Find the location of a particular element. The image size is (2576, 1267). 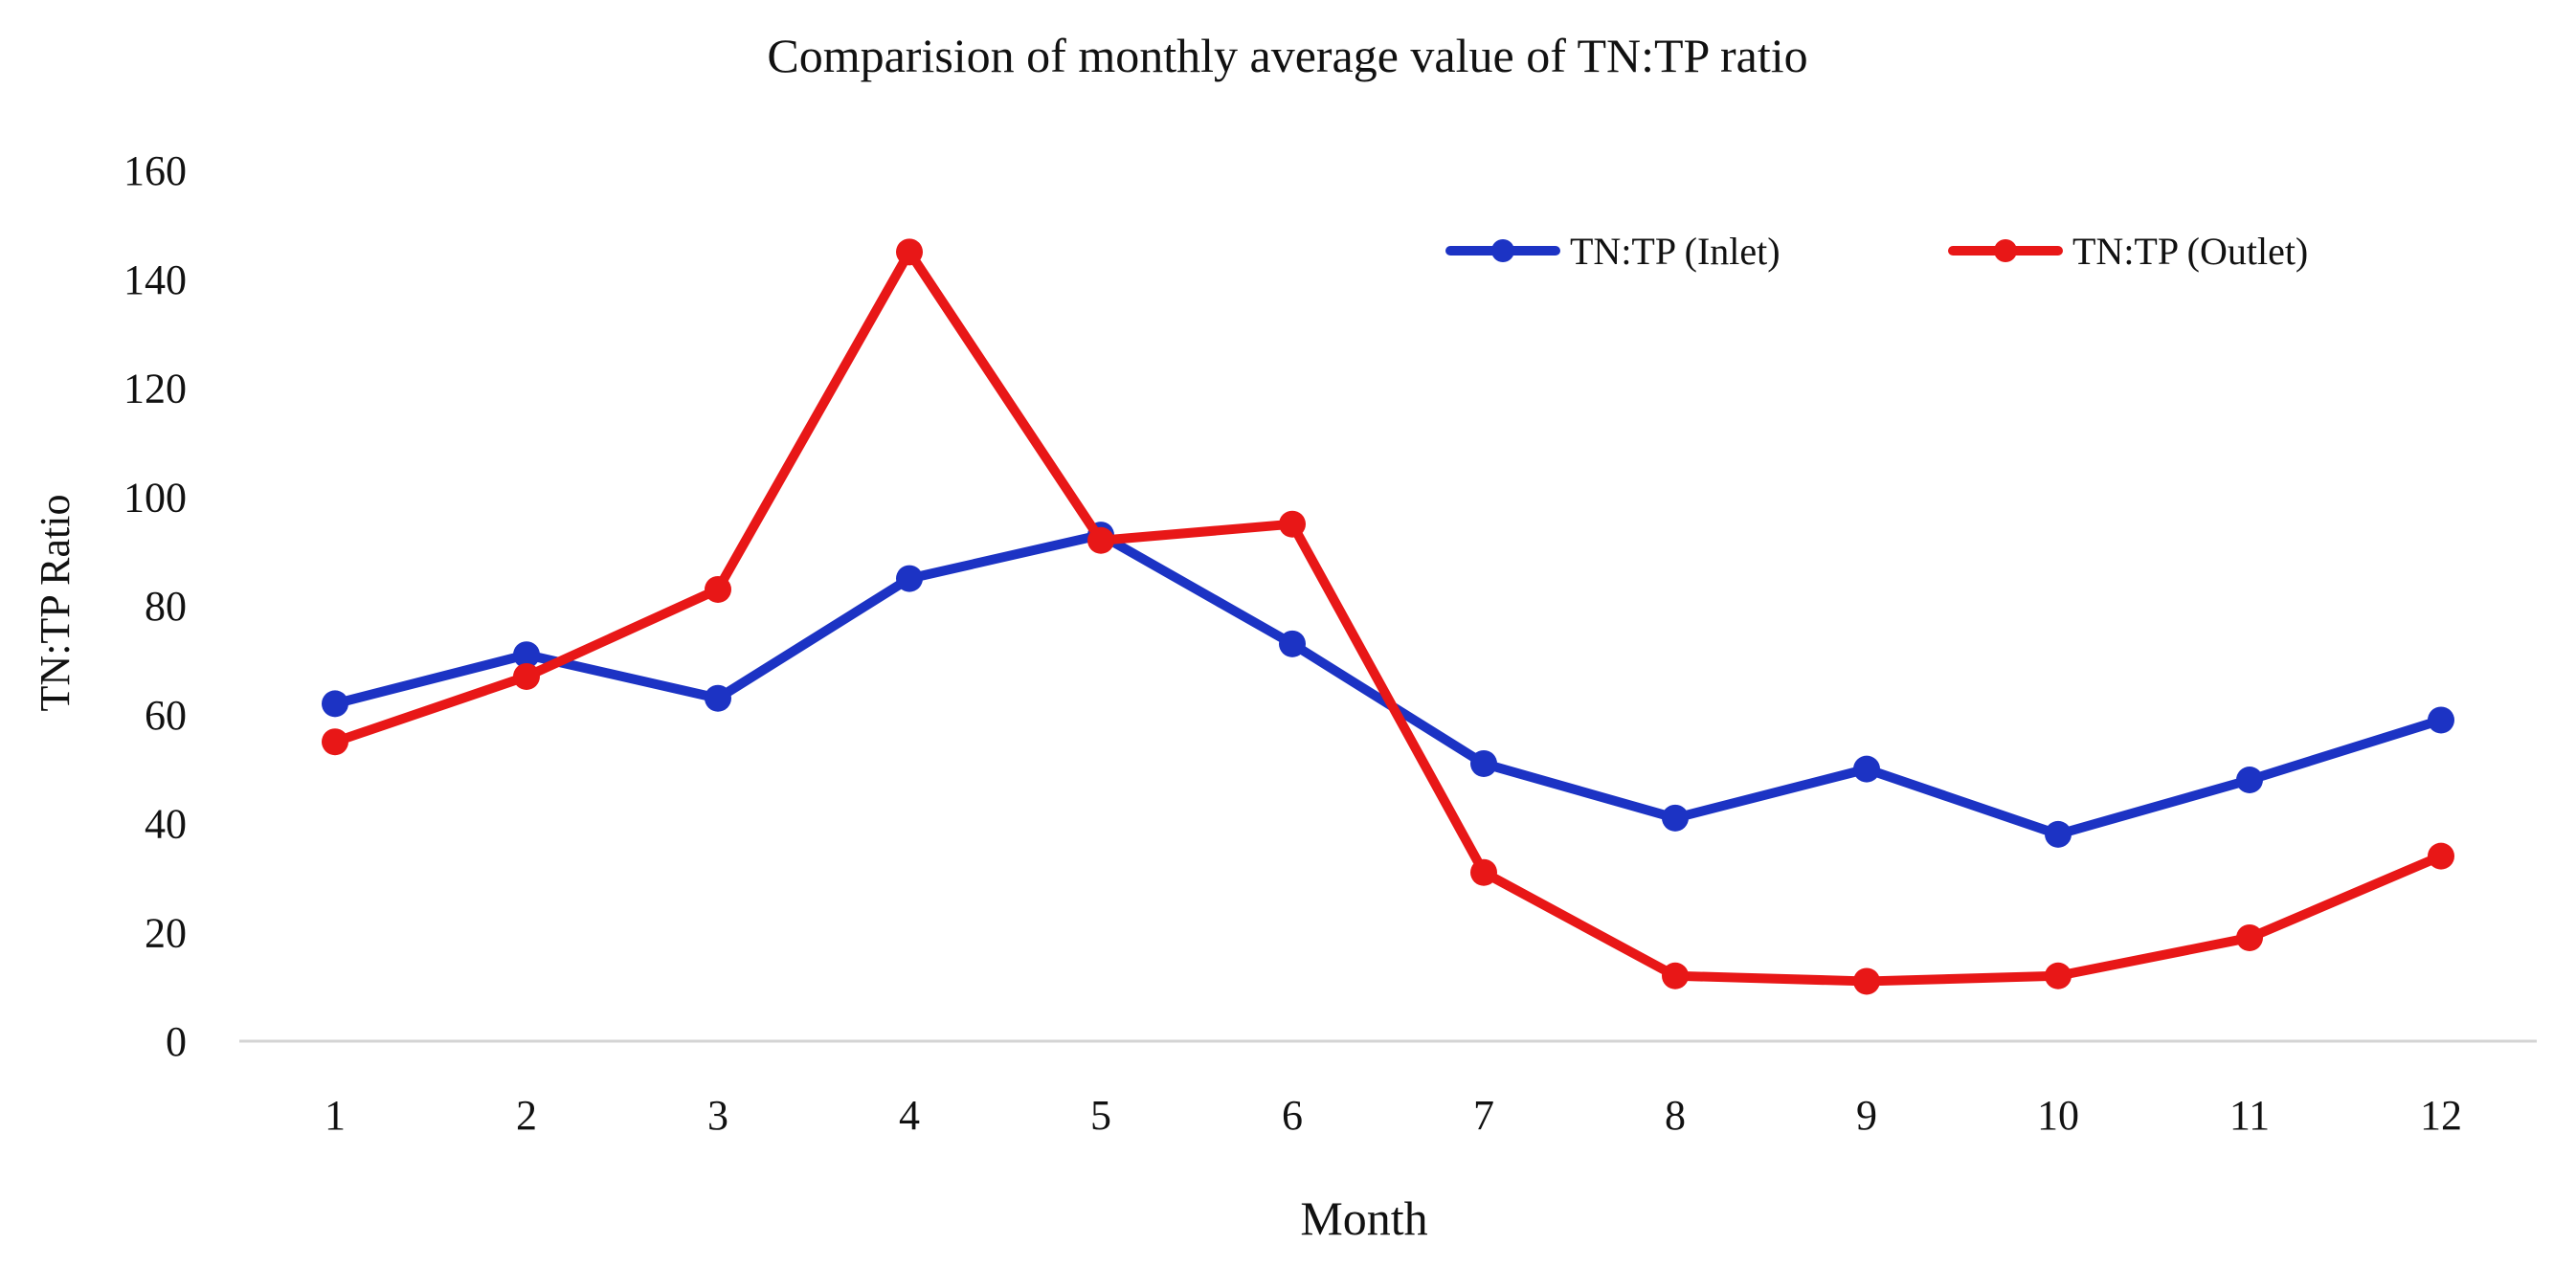

y-tick-label: 160 is located at coordinates (155, 170).